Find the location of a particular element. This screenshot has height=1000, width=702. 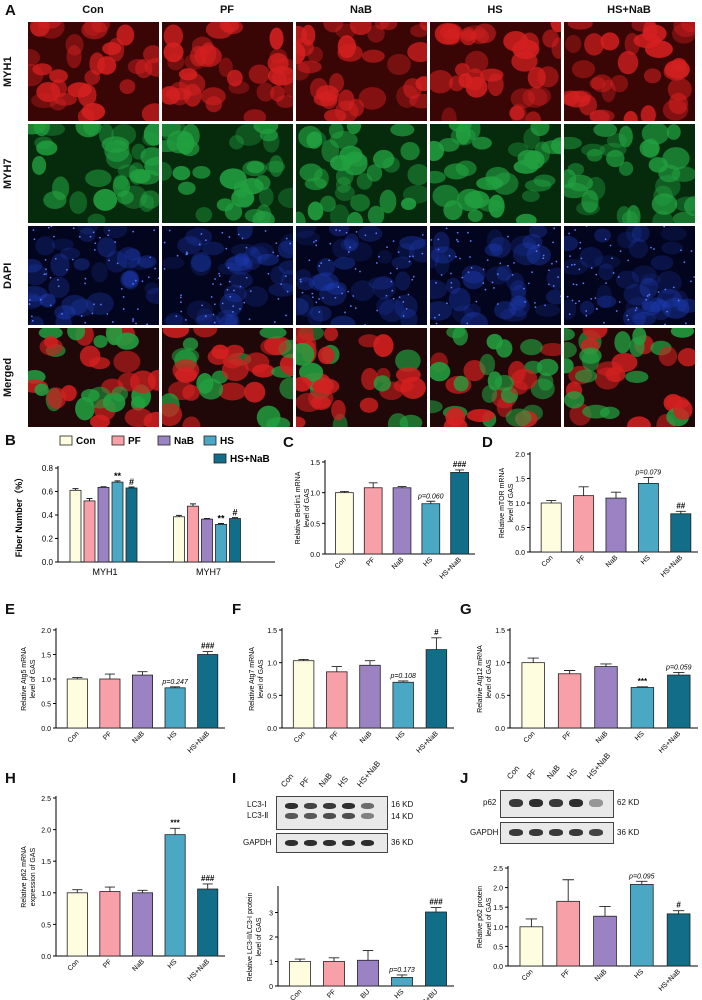

bar-bu is located at coordinates (368, 973).